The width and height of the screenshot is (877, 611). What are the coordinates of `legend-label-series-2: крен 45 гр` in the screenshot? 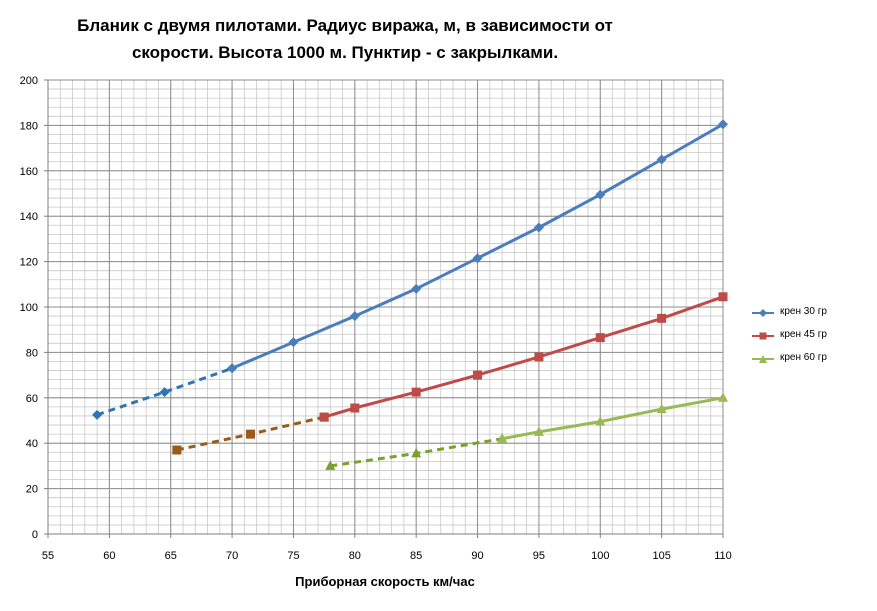 It's located at (803, 334).